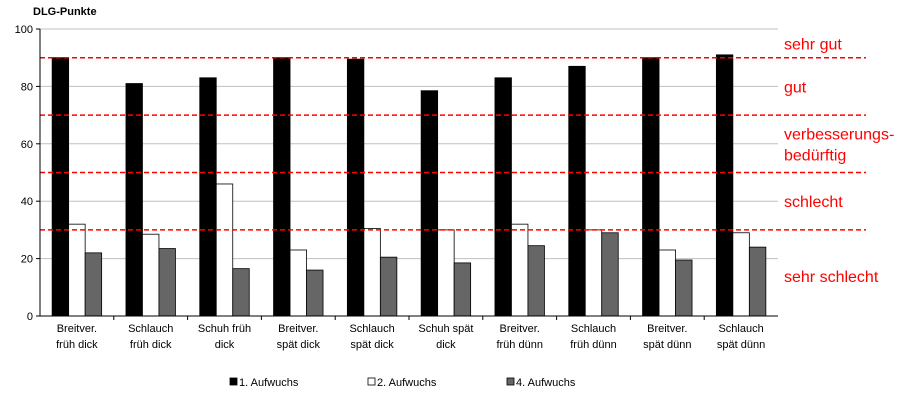 This screenshot has width=912, height=394. Describe the element at coordinates (546, 383) in the screenshot. I see `legend-label: 4. Aufwuchs` at that location.